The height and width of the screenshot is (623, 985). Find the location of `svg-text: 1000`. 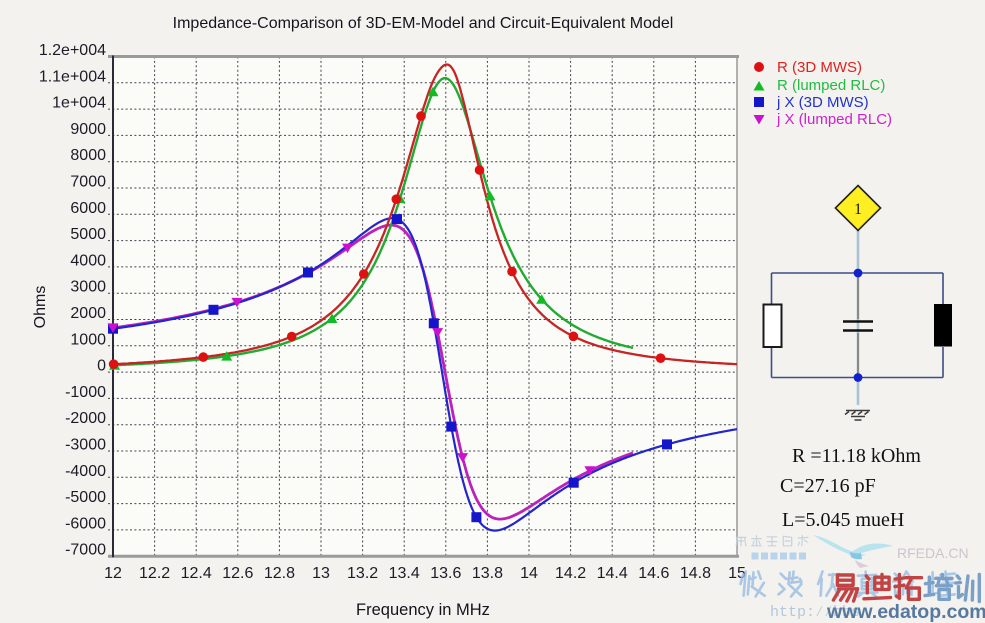

svg-text: 1000 is located at coordinates (88, 339).